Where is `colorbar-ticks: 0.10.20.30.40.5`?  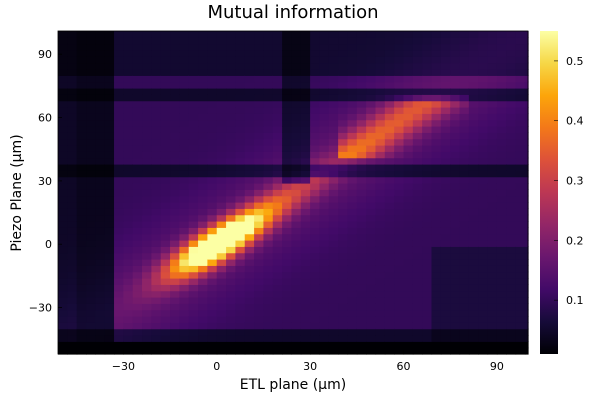
colorbar-ticks: 0.10.20.30.40.5 is located at coordinates (569, 181).